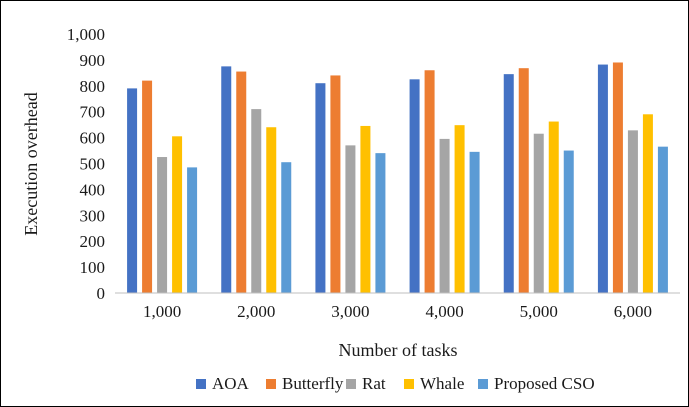 The height and width of the screenshot is (407, 689). Describe the element at coordinates (374, 383) in the screenshot. I see `legend-label: Rat` at that location.